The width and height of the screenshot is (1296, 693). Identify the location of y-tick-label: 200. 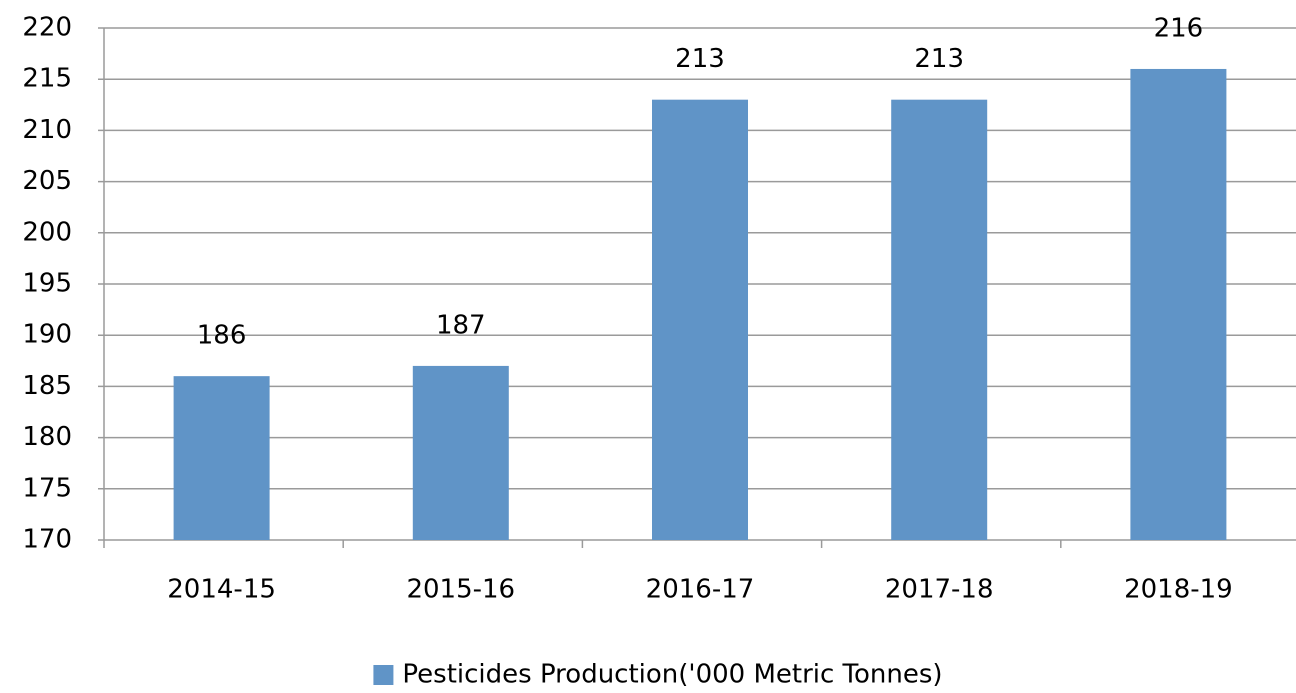
(47, 232).